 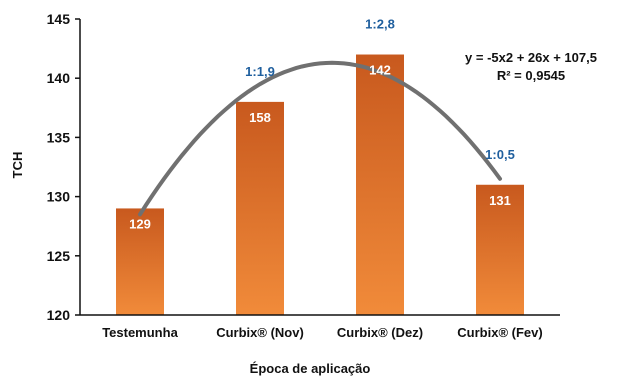 I want to click on bar-value-label: 131, so click(x=500, y=200).